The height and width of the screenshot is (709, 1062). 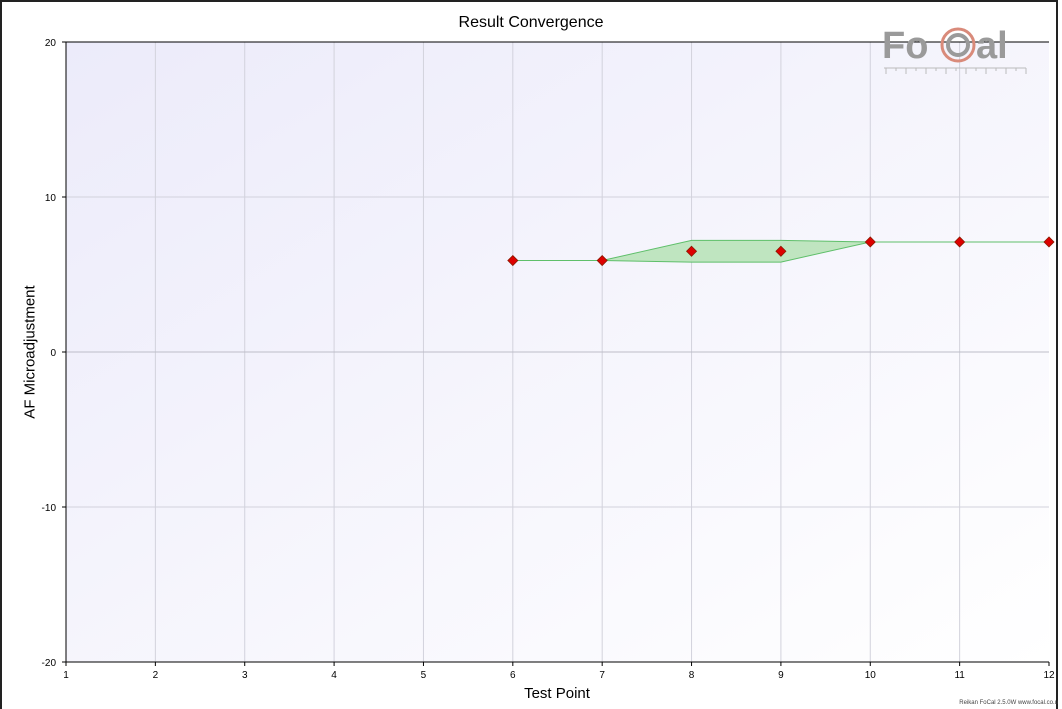 What do you see at coordinates (51, 198) in the screenshot?
I see `y-tick-label-10: 10` at bounding box center [51, 198].